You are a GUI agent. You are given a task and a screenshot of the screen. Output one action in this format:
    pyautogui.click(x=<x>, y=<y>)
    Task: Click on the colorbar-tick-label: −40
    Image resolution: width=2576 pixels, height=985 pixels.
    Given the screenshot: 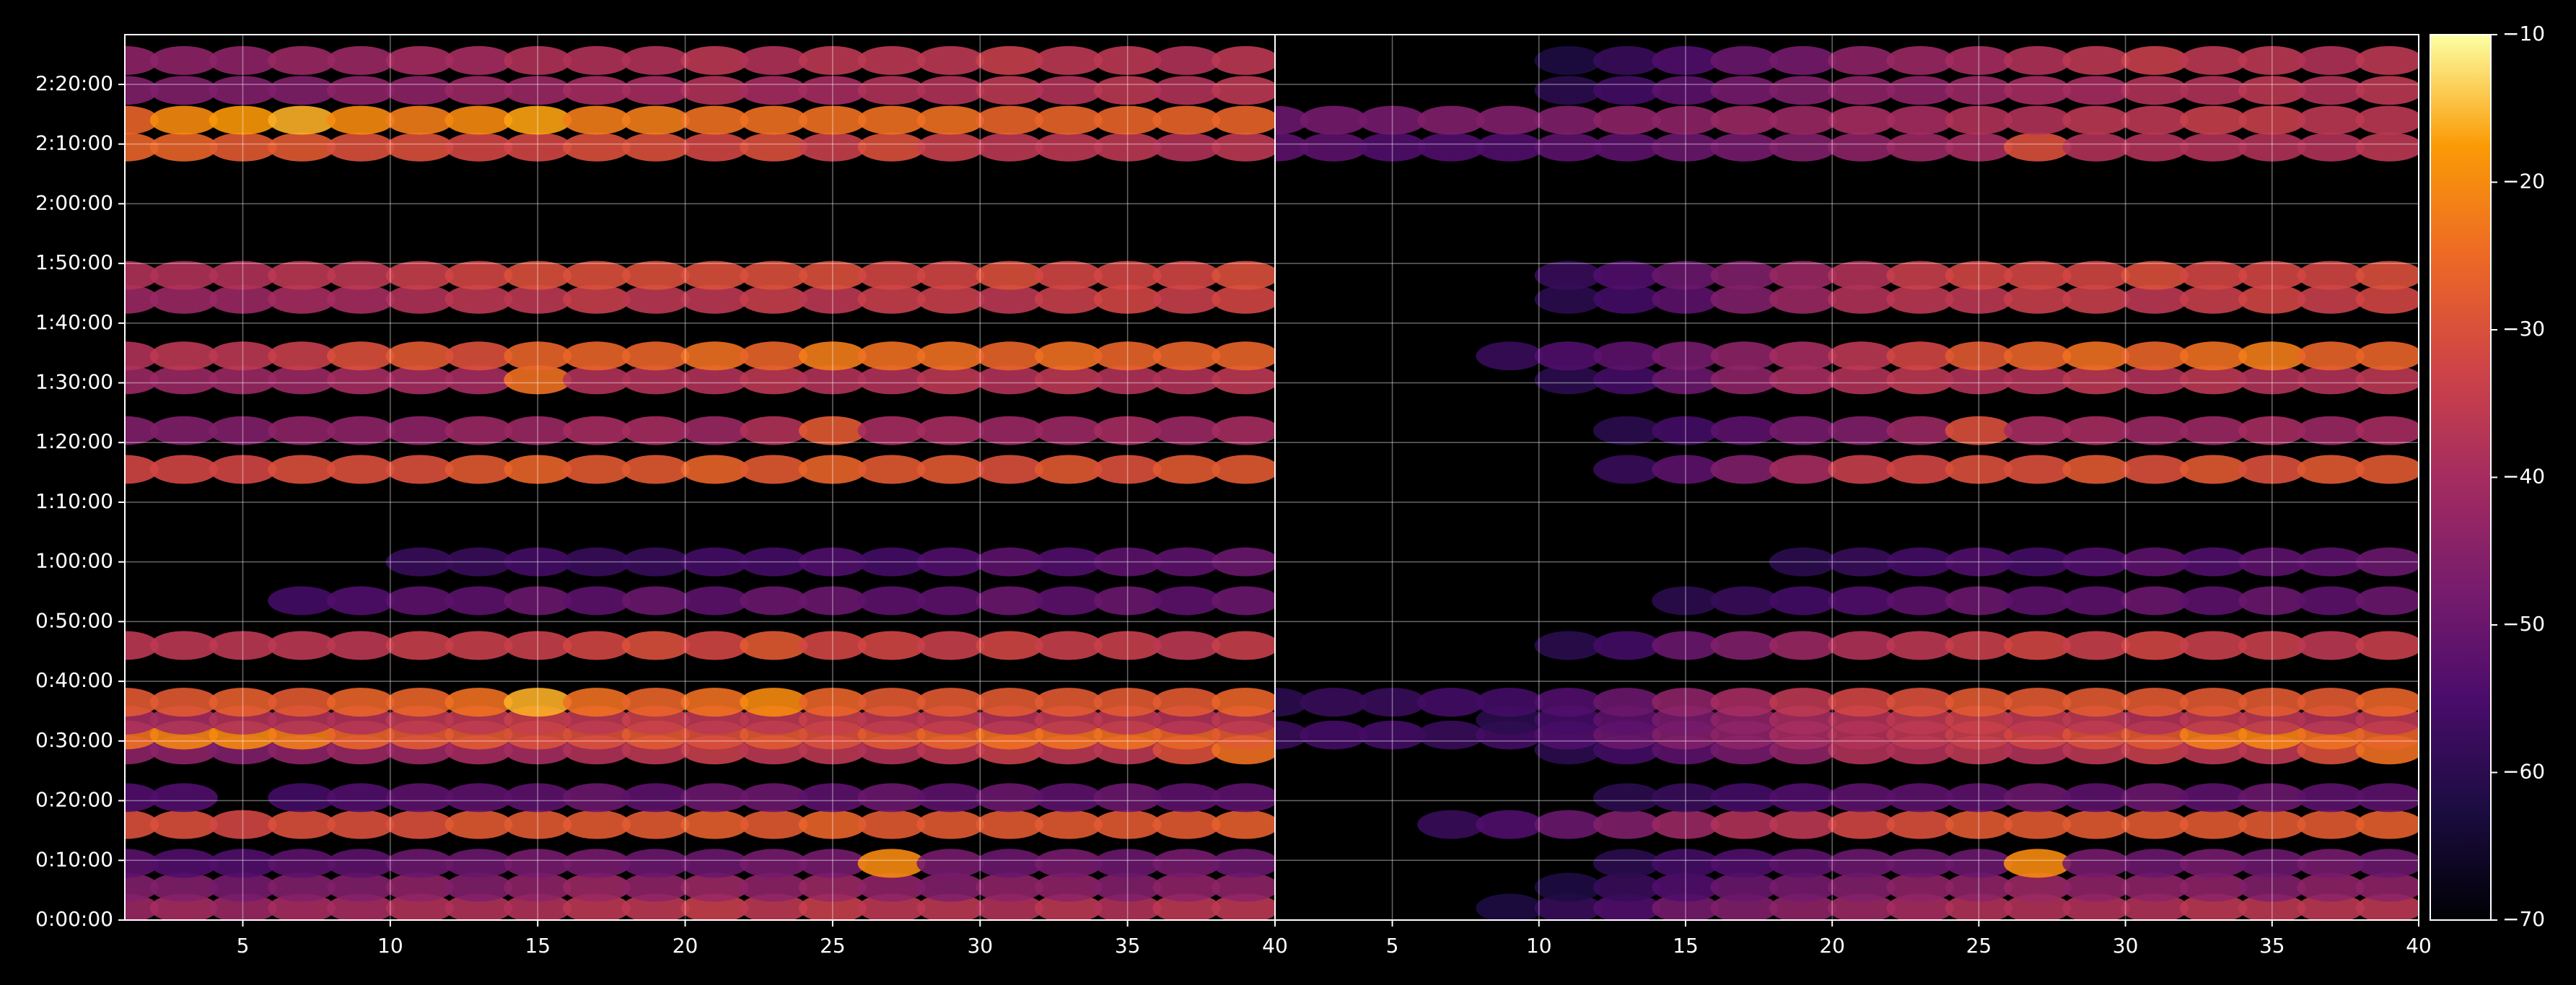 What is the action you would take?
    pyautogui.click(x=2523, y=477)
    